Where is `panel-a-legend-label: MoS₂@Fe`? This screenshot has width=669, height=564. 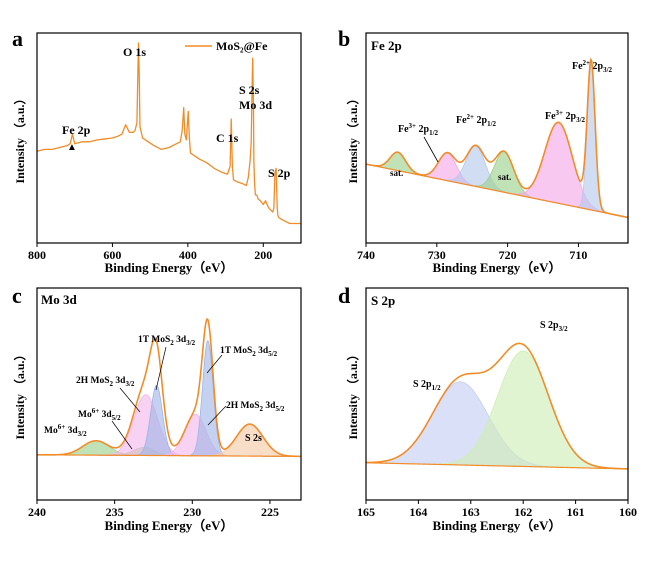 panel-a-legend-label: MoS₂@Fe is located at coordinates (242, 46).